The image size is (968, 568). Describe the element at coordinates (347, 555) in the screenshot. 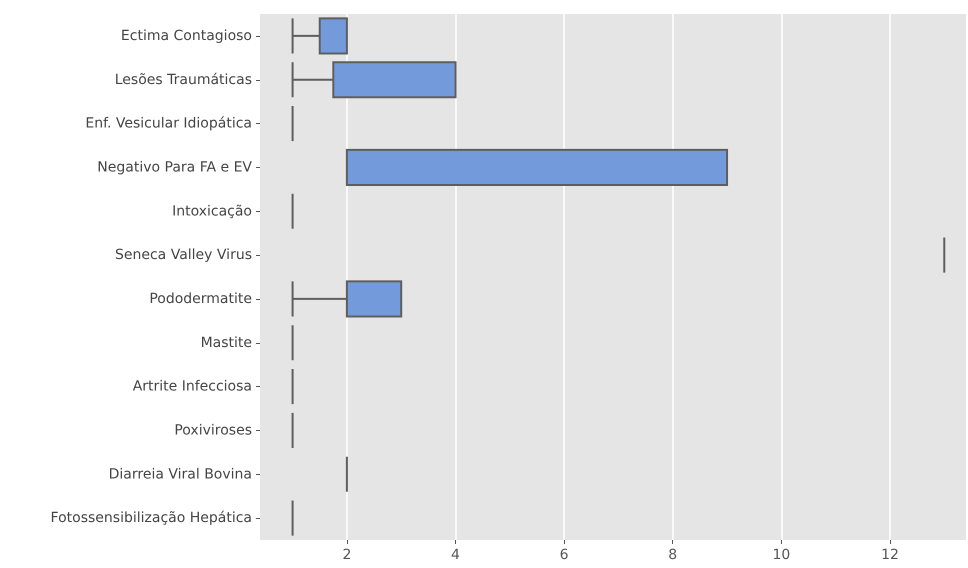

I see `x-tick-label: 2` at that location.